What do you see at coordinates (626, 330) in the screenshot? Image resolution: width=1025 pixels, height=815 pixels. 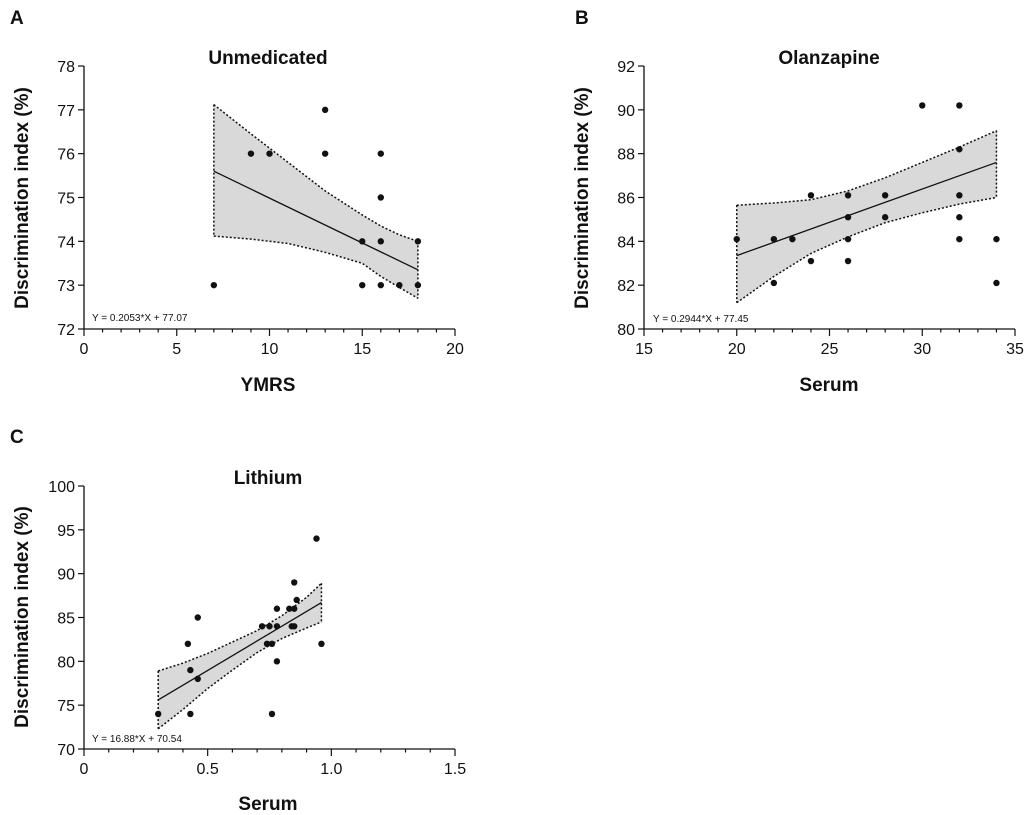 I see `panel-b-y-tick-label: 80` at bounding box center [626, 330].